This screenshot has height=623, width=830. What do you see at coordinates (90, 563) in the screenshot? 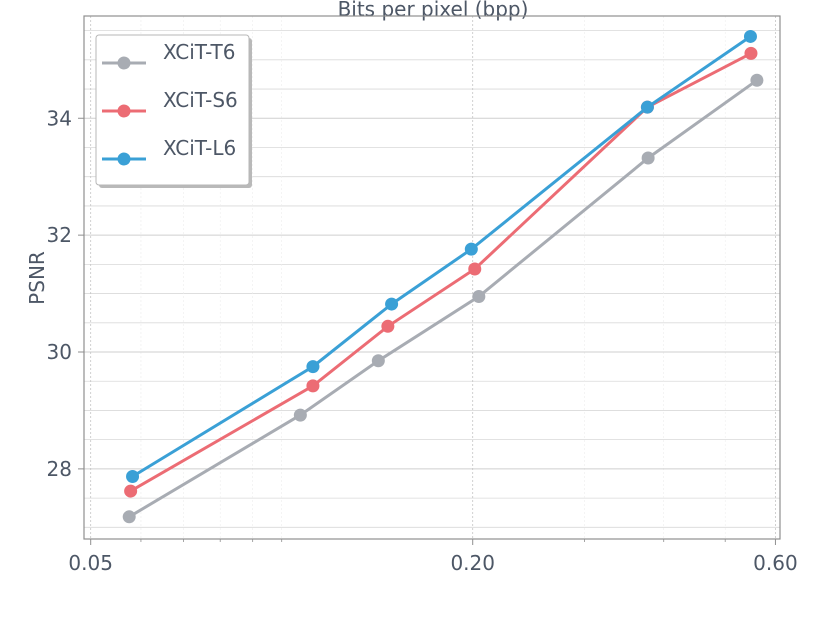
I see `x-tick-label: 0.05` at bounding box center [90, 563].